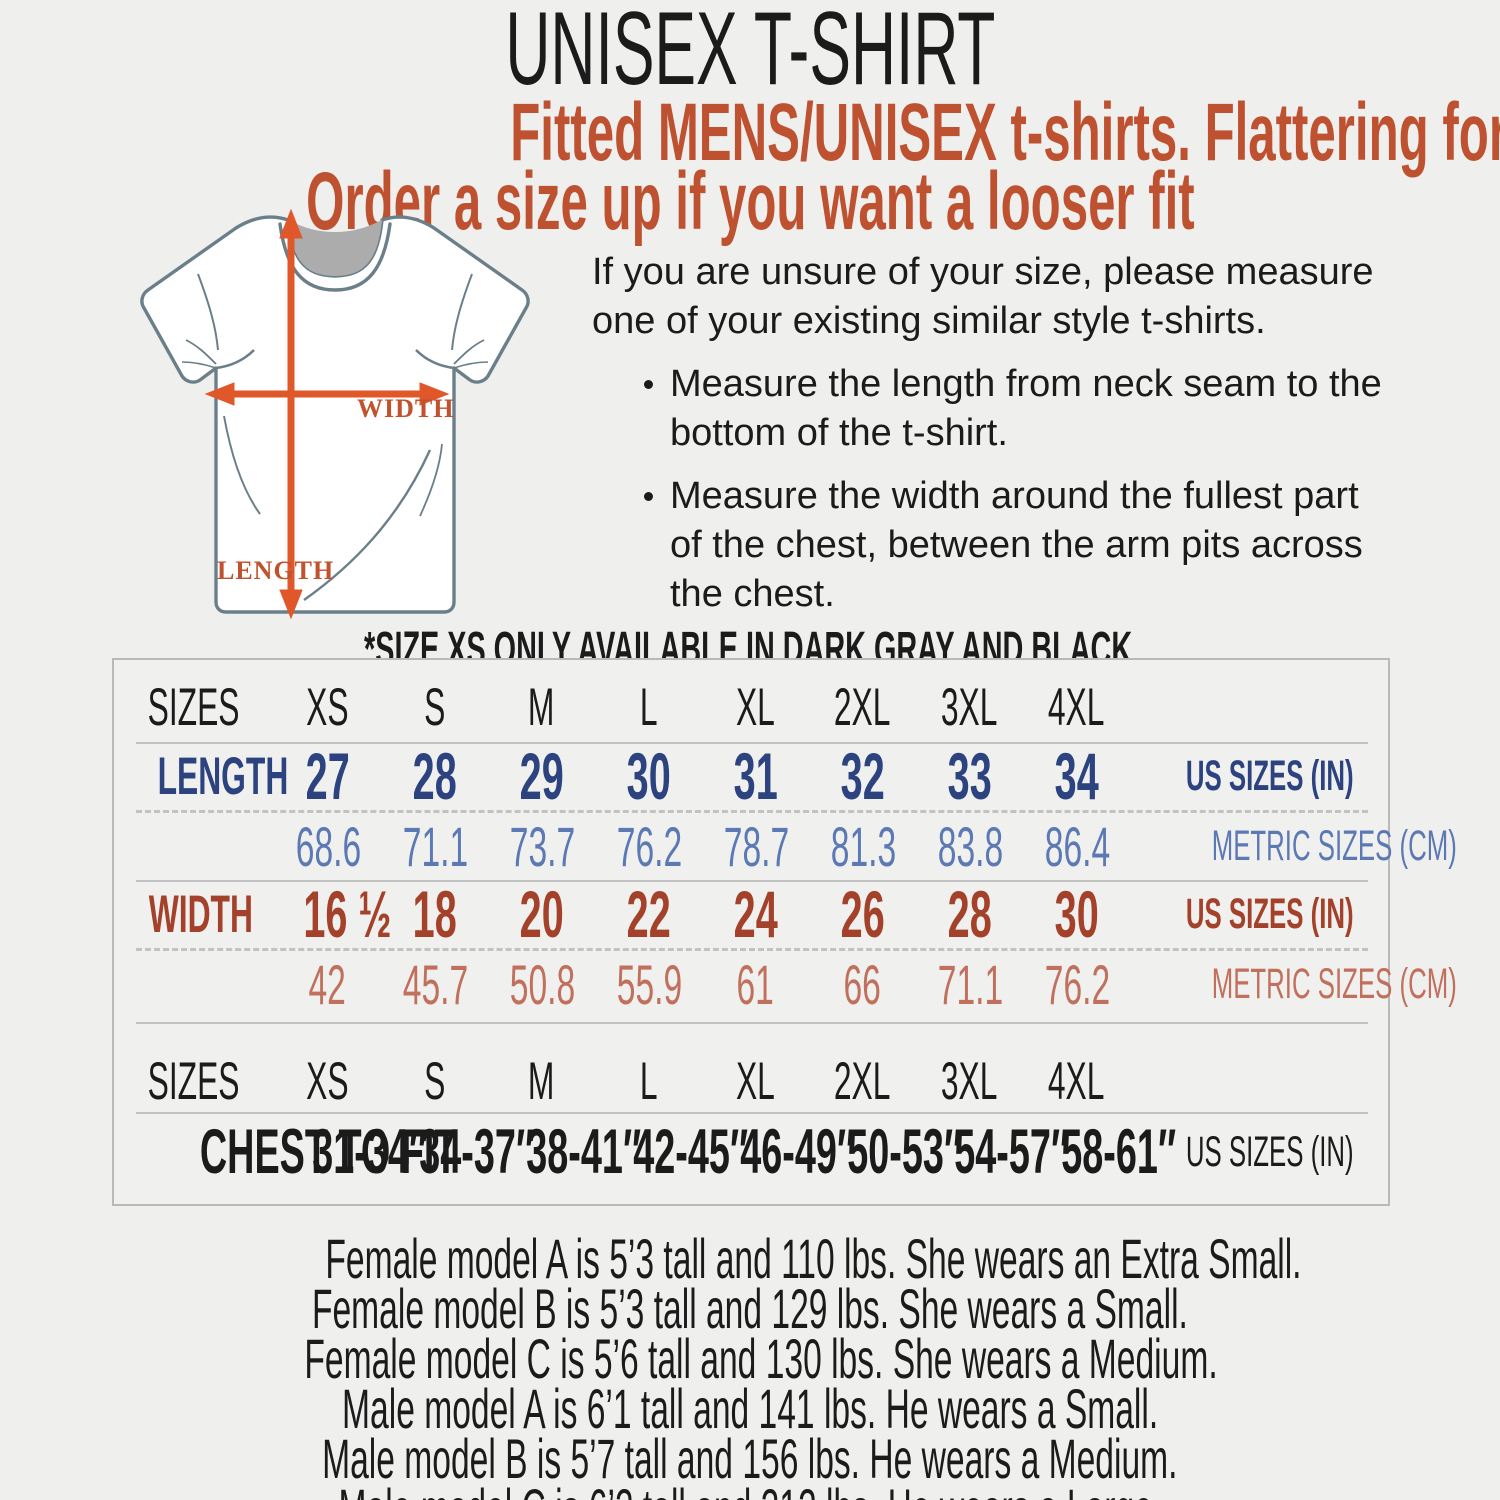 Image resolution: width=1500 pixels, height=1500 pixels. What do you see at coordinates (648, 914) in the screenshot?
I see `width-us-l: 22` at bounding box center [648, 914].